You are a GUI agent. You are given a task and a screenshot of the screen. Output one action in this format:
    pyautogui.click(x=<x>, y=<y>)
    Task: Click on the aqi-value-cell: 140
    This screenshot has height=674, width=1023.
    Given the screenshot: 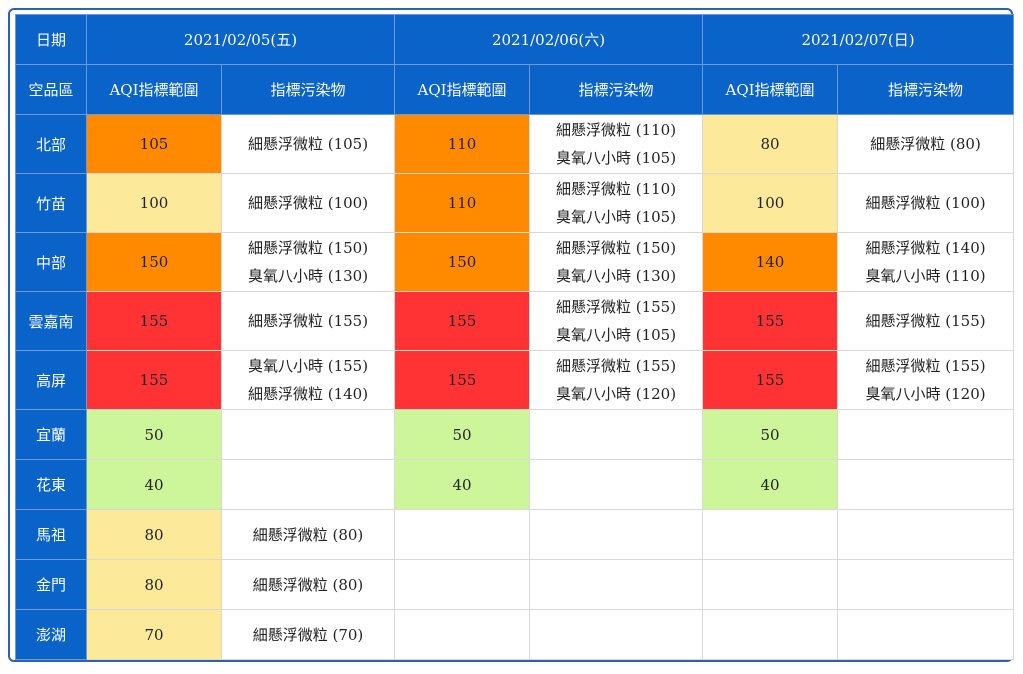 What is the action you would take?
    pyautogui.click(x=770, y=262)
    